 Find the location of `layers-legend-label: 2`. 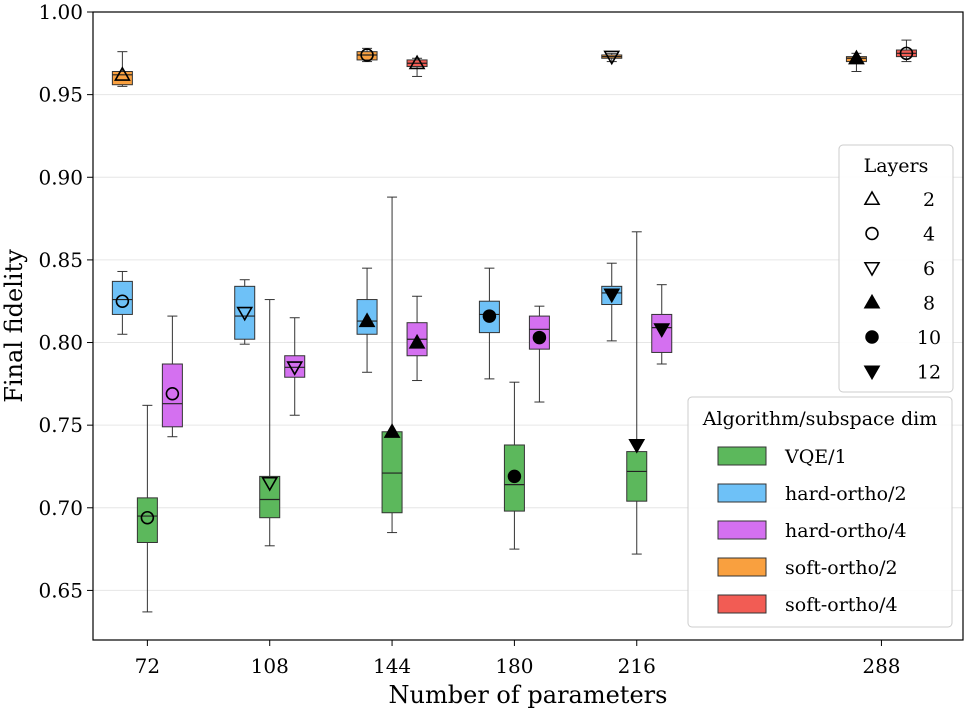

layers-legend-label: 2 is located at coordinates (929, 200).